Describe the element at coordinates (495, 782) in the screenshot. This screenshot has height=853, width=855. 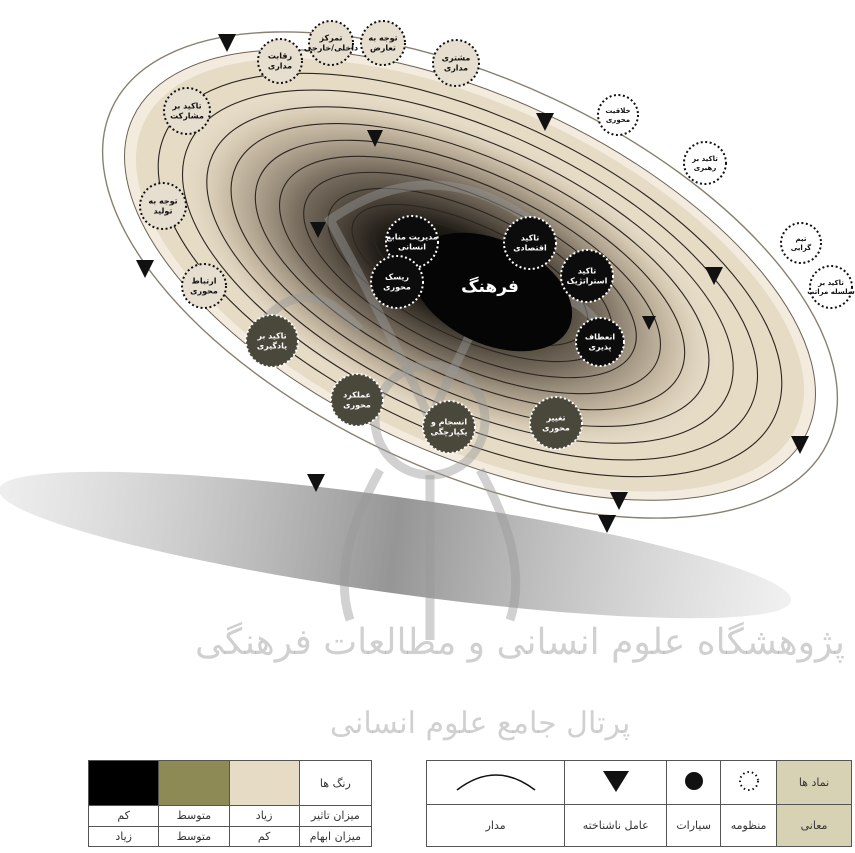
I see `legend-symbol-orbit` at that location.